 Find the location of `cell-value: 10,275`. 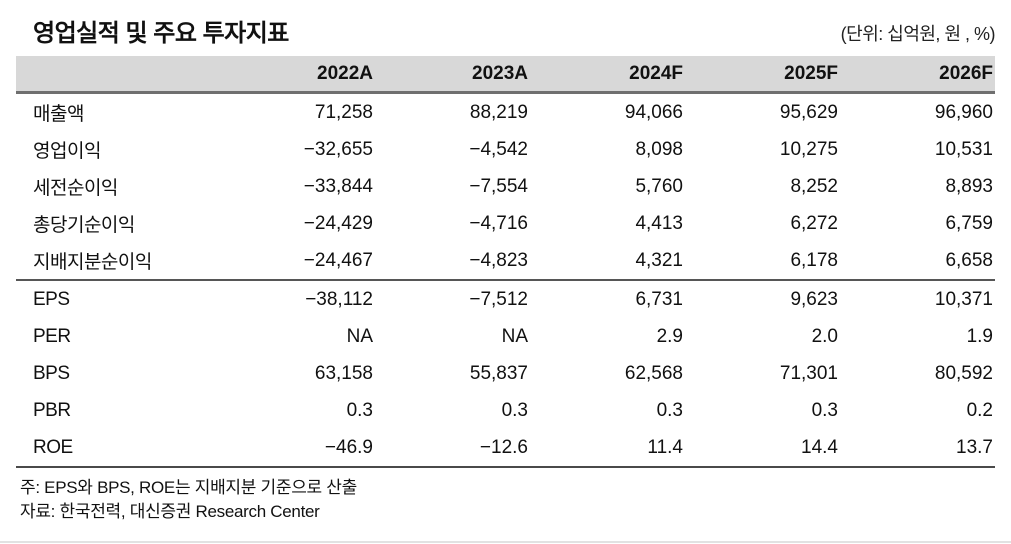

cell-value: 10,275 is located at coordinates (808, 149).